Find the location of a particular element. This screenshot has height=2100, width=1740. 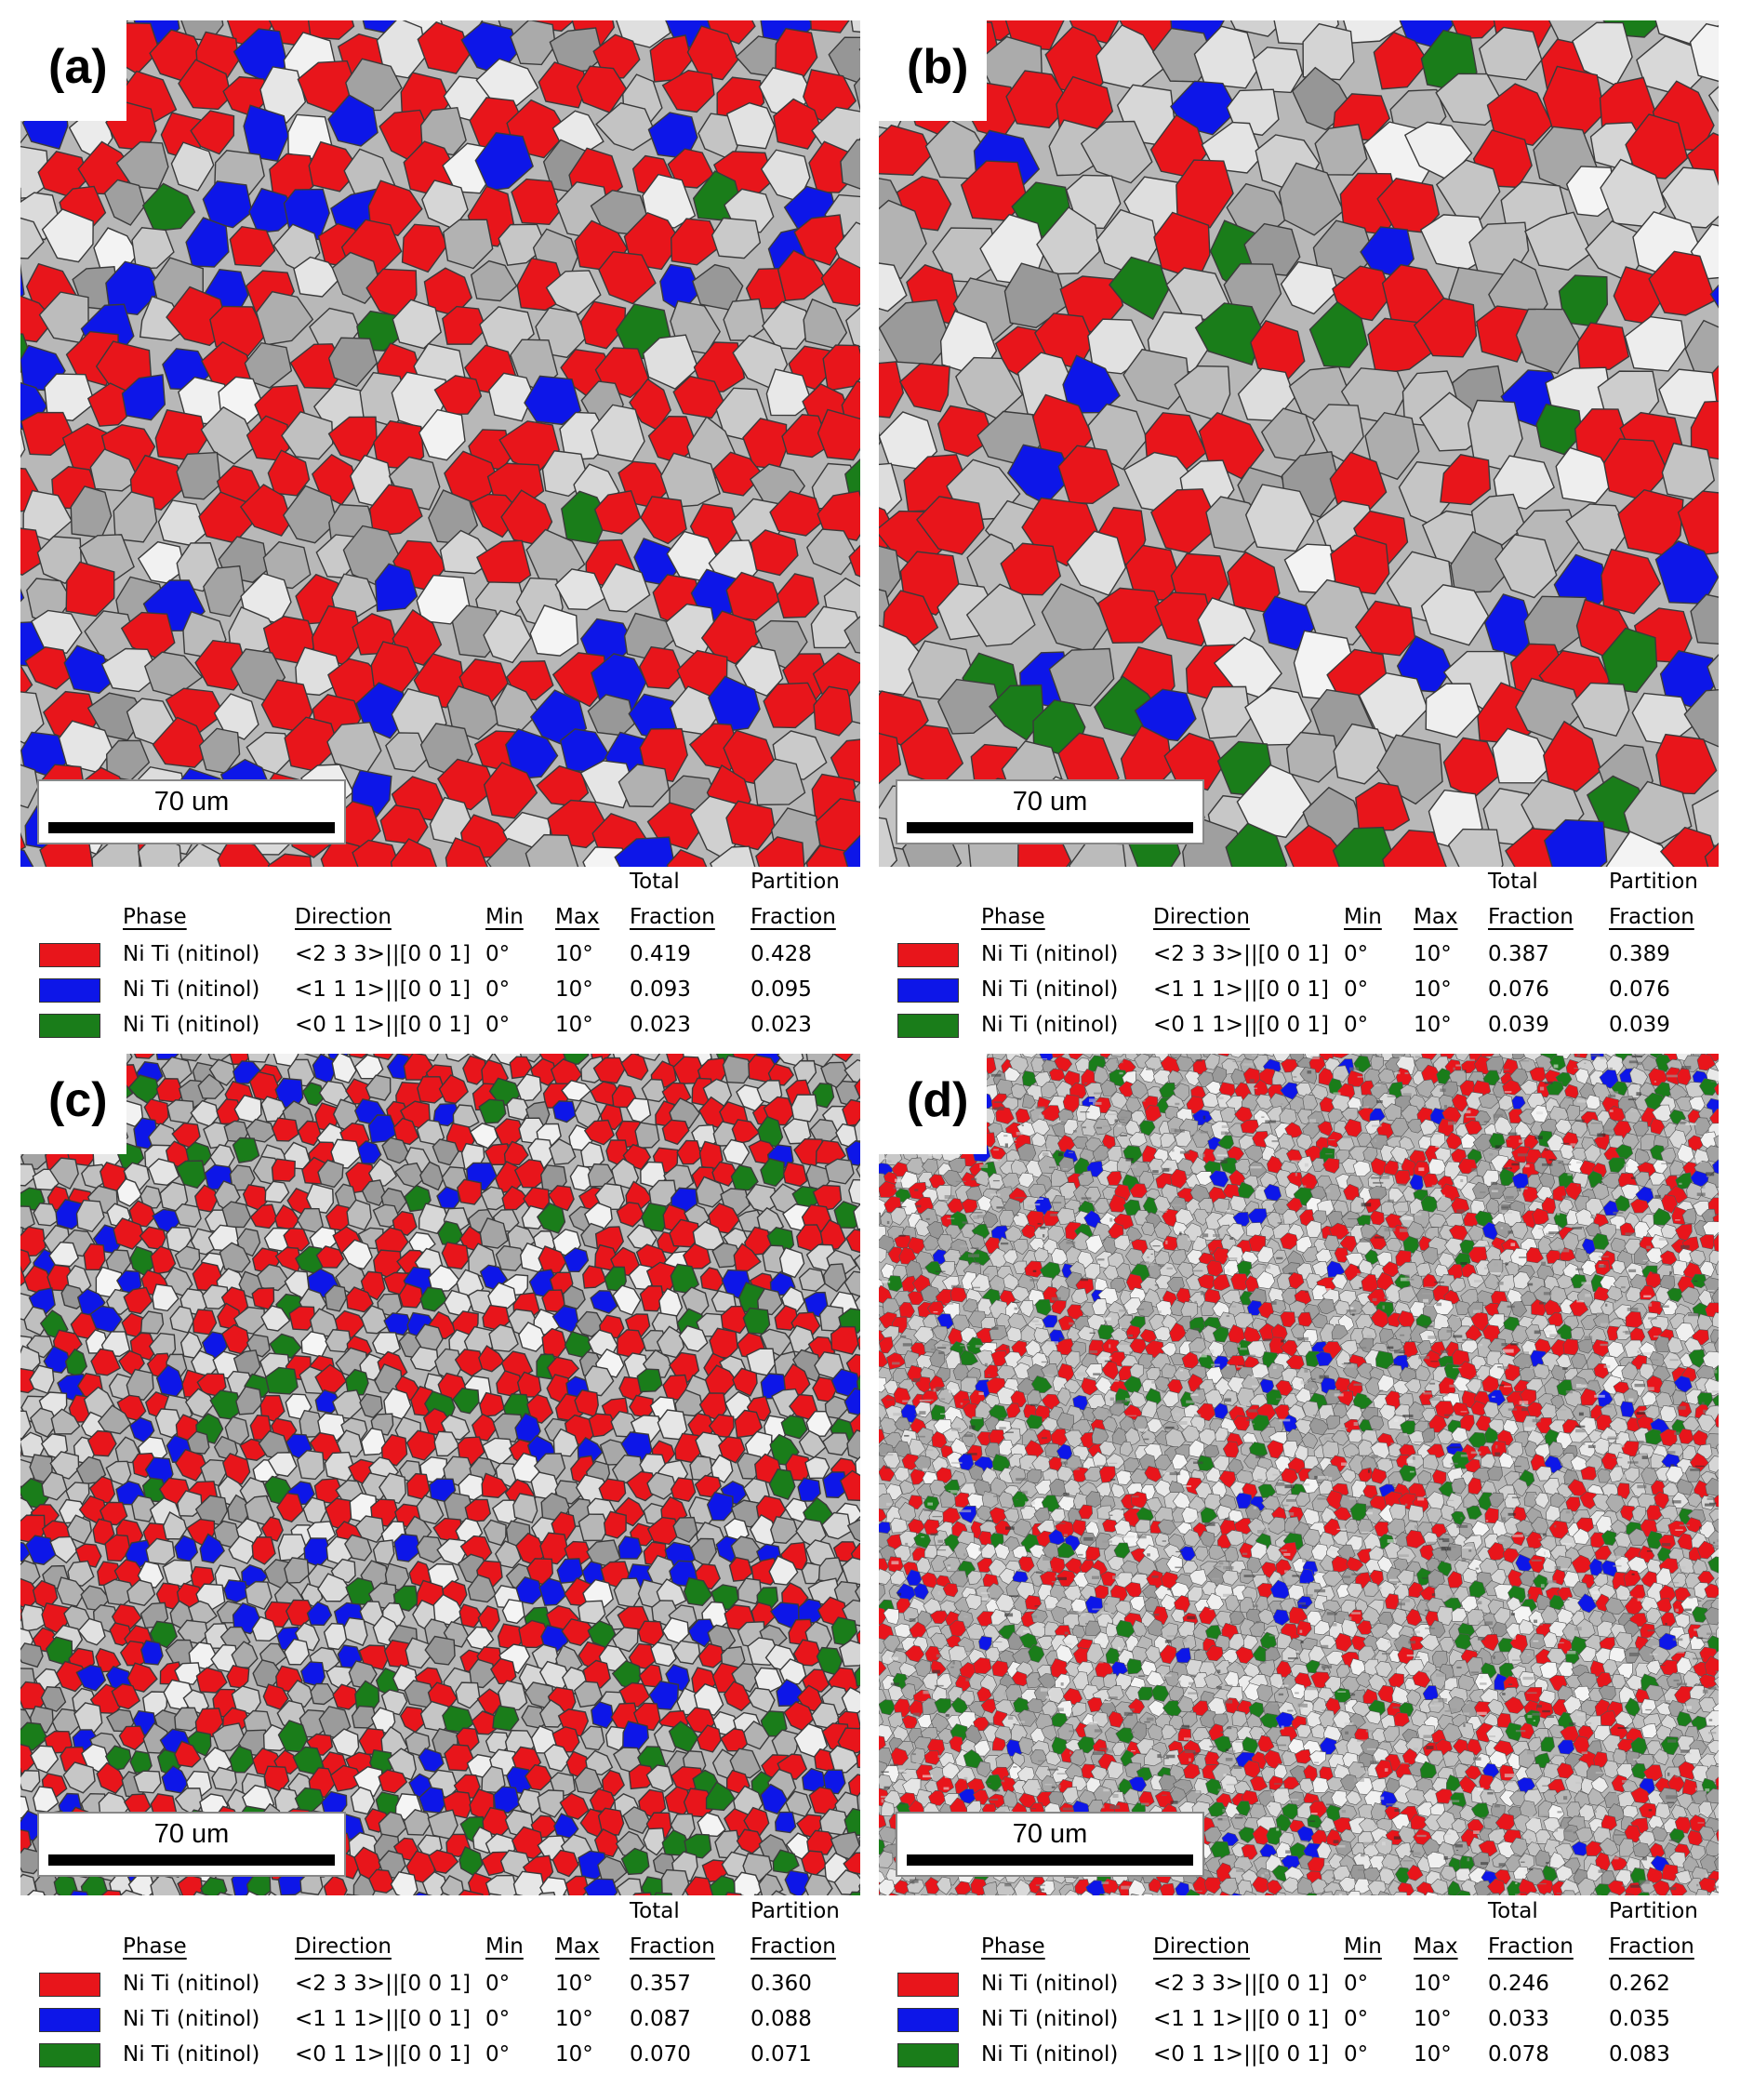

legend-total: 0.078 is located at coordinates (1518, 2055).